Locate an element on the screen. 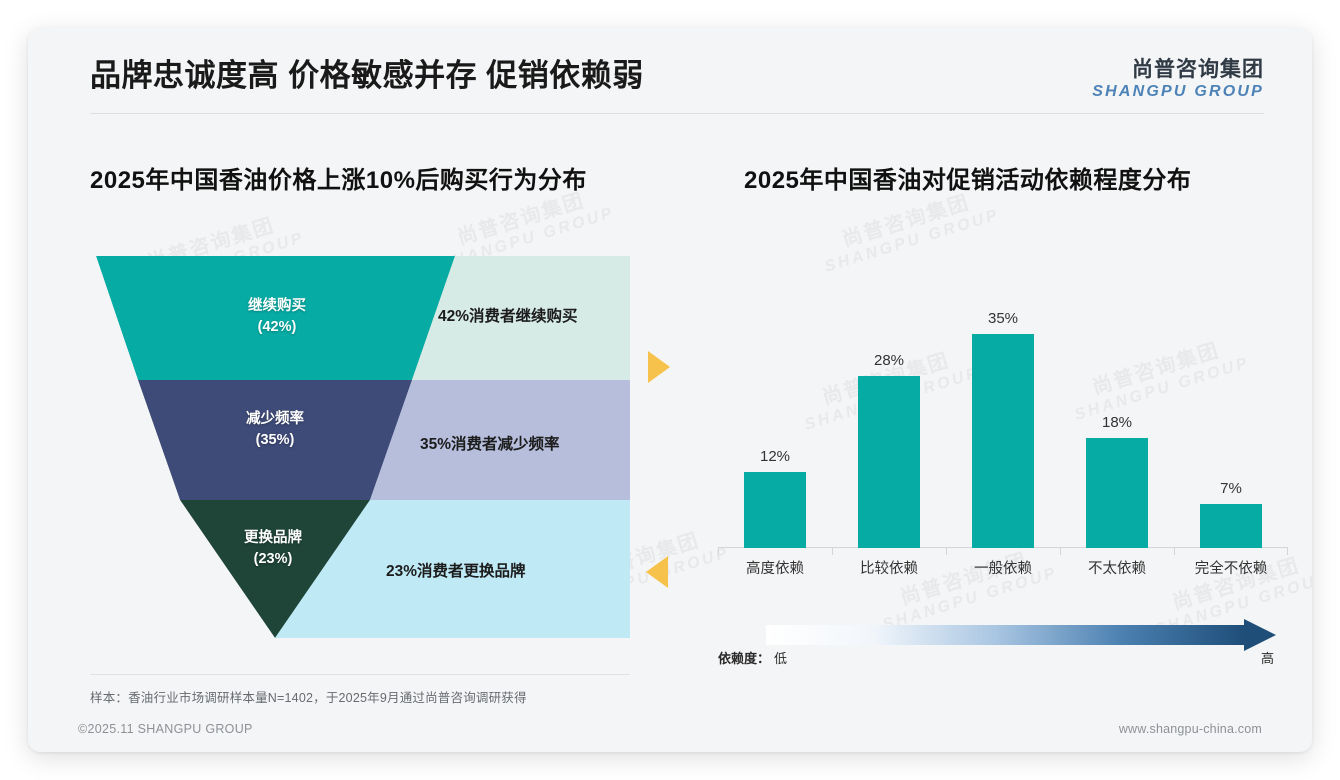 The height and width of the screenshot is (780, 1340). right-chart-title: 2025年中国香油对促销活动依赖程度分布 is located at coordinates (968, 180).